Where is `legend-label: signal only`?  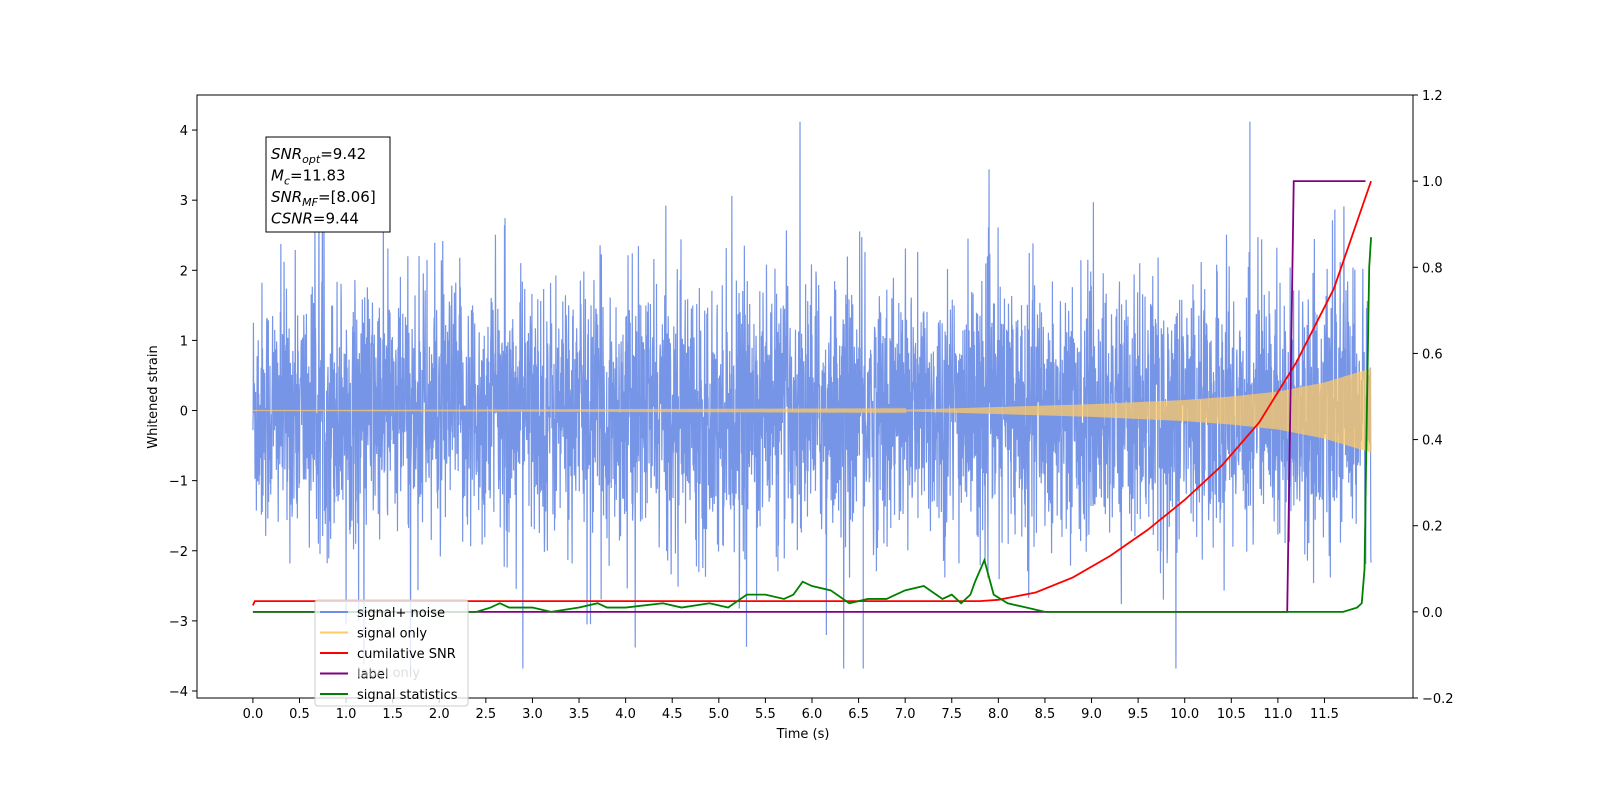
legend-label: signal only is located at coordinates (392, 634).